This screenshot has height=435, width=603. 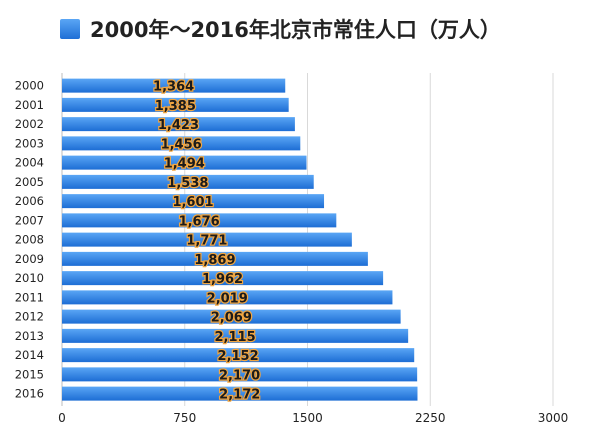 I want to click on x-tick-label: 2250, so click(x=430, y=418).